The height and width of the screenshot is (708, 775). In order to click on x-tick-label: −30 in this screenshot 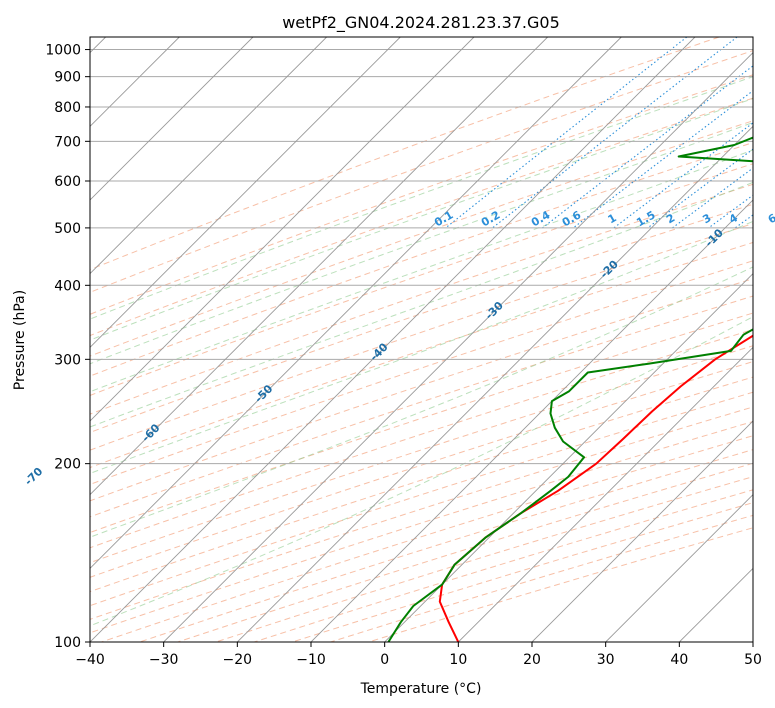, I will do `click(164, 660)`.